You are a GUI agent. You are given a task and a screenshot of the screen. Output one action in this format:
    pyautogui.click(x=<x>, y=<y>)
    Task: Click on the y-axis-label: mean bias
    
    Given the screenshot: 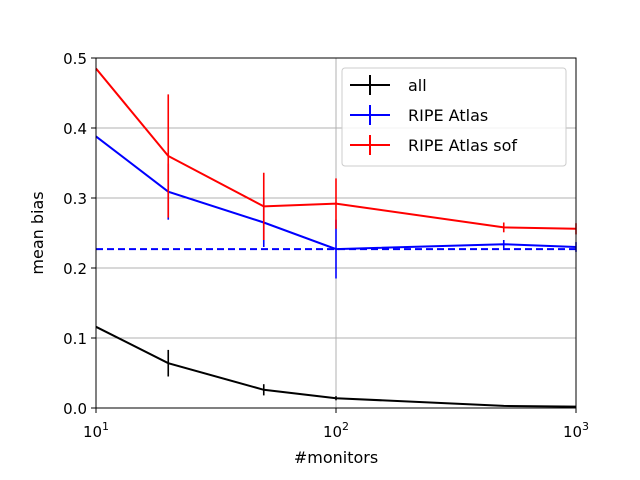 What is the action you would take?
    pyautogui.click(x=37, y=232)
    